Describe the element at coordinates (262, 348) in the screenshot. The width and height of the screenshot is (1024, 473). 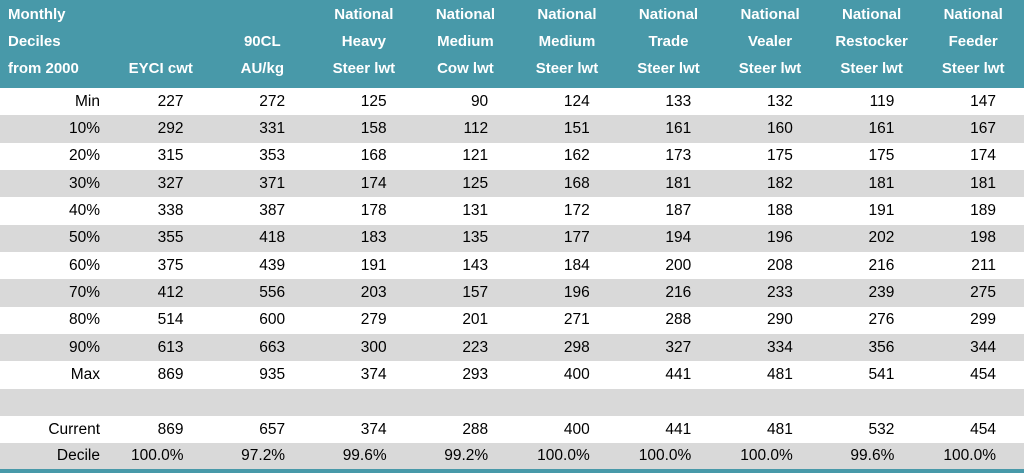
I see `table-cell: 663` at that location.